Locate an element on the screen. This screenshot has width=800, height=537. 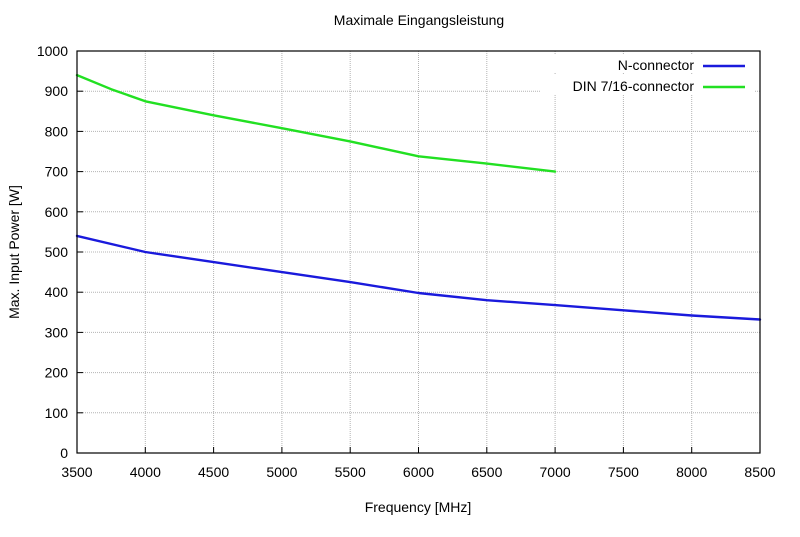
x-tick-label: 7000 is located at coordinates (555, 472).